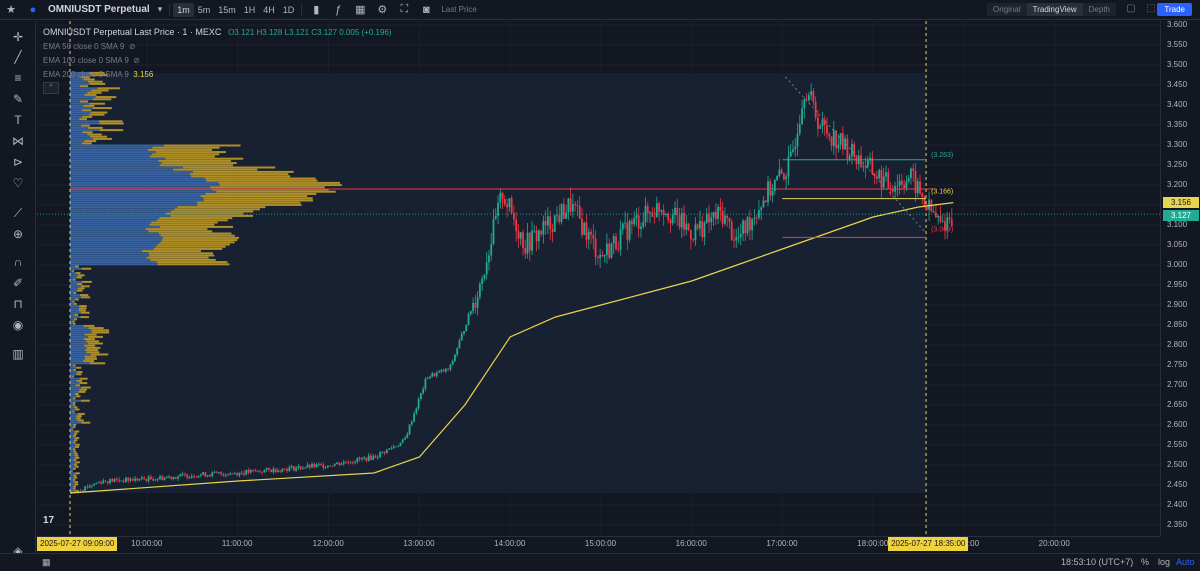 The image size is (1200, 571). Describe the element at coordinates (1099, 9) in the screenshot. I see `view-depth: Depth` at that location.